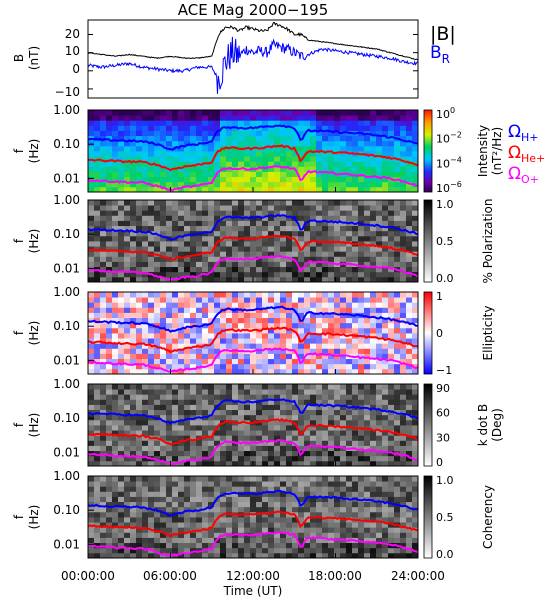 This screenshot has width=550, height=600. I want to click on panel-ylabel: f, so click(19, 332).